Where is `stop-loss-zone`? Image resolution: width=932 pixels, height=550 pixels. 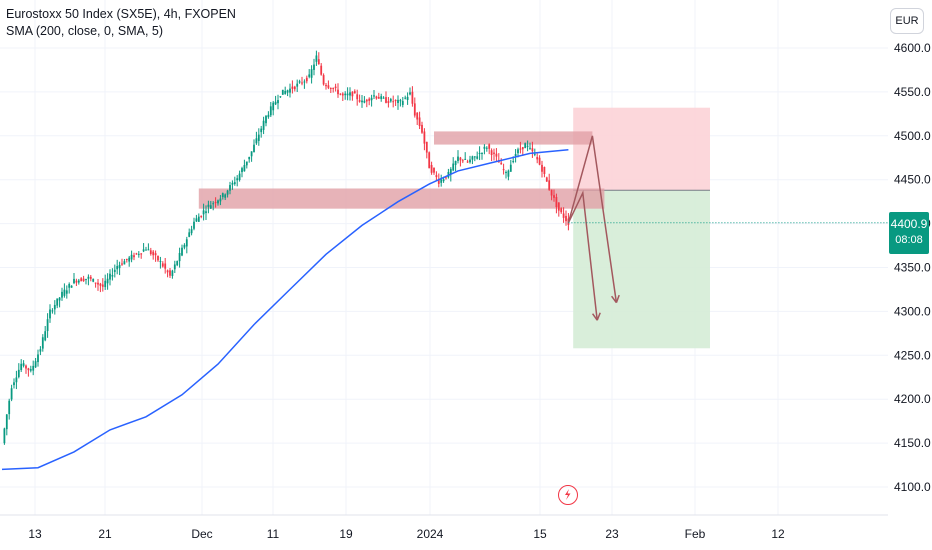
stop-loss-zone is located at coordinates (641, 149).